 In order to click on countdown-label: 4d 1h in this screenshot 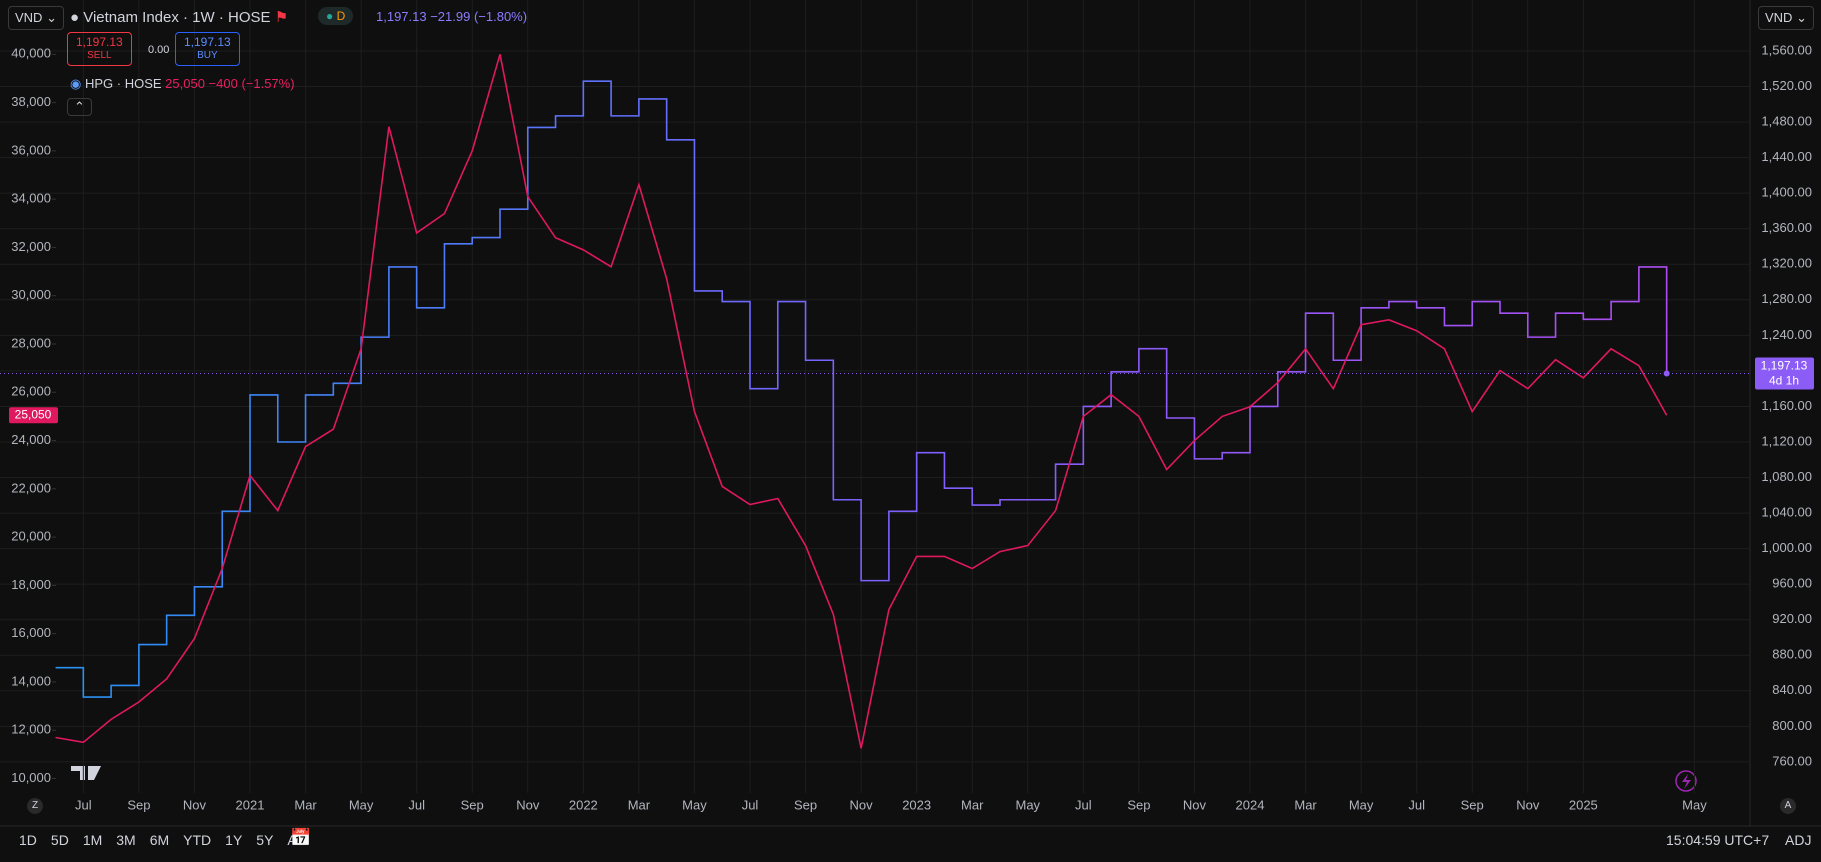, I will do `click(1784, 381)`.